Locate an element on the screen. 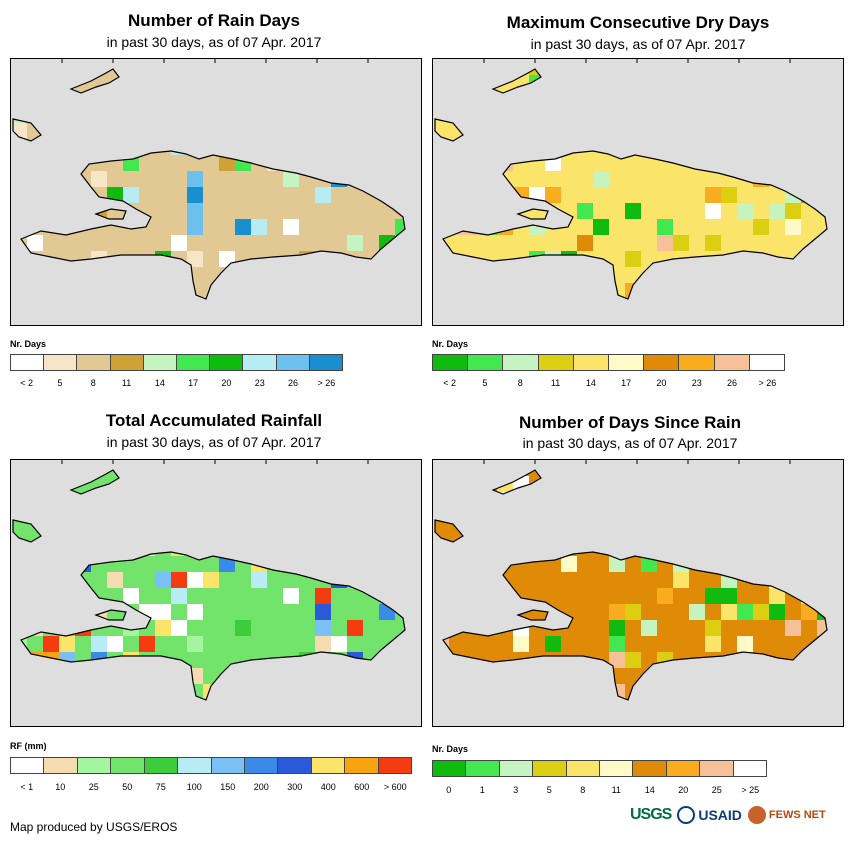  legend-tick-label: 0 is located at coordinates (449, 790).